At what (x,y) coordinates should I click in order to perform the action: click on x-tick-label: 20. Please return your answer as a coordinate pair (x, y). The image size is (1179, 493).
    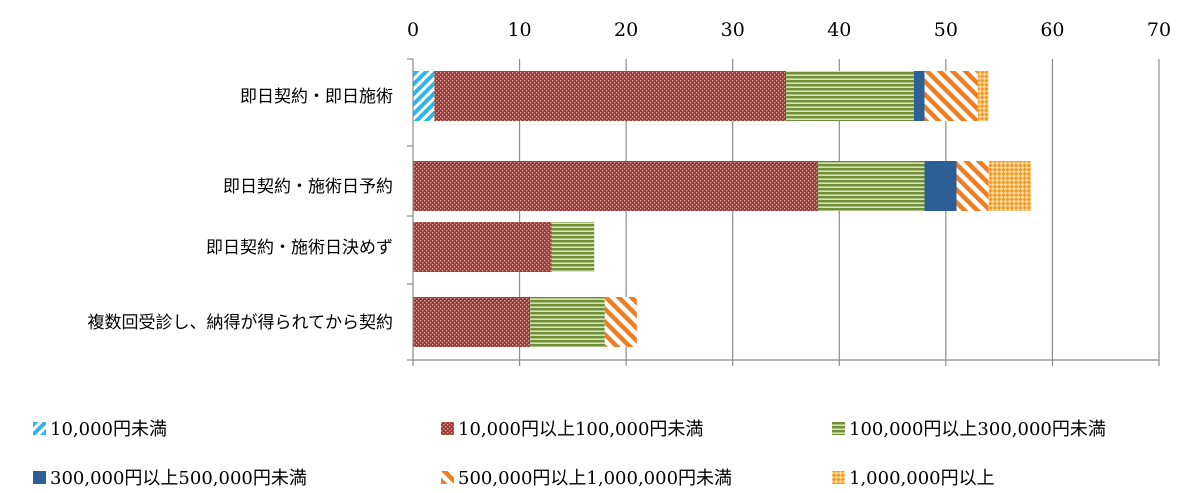
    Looking at the image, I should click on (626, 30).